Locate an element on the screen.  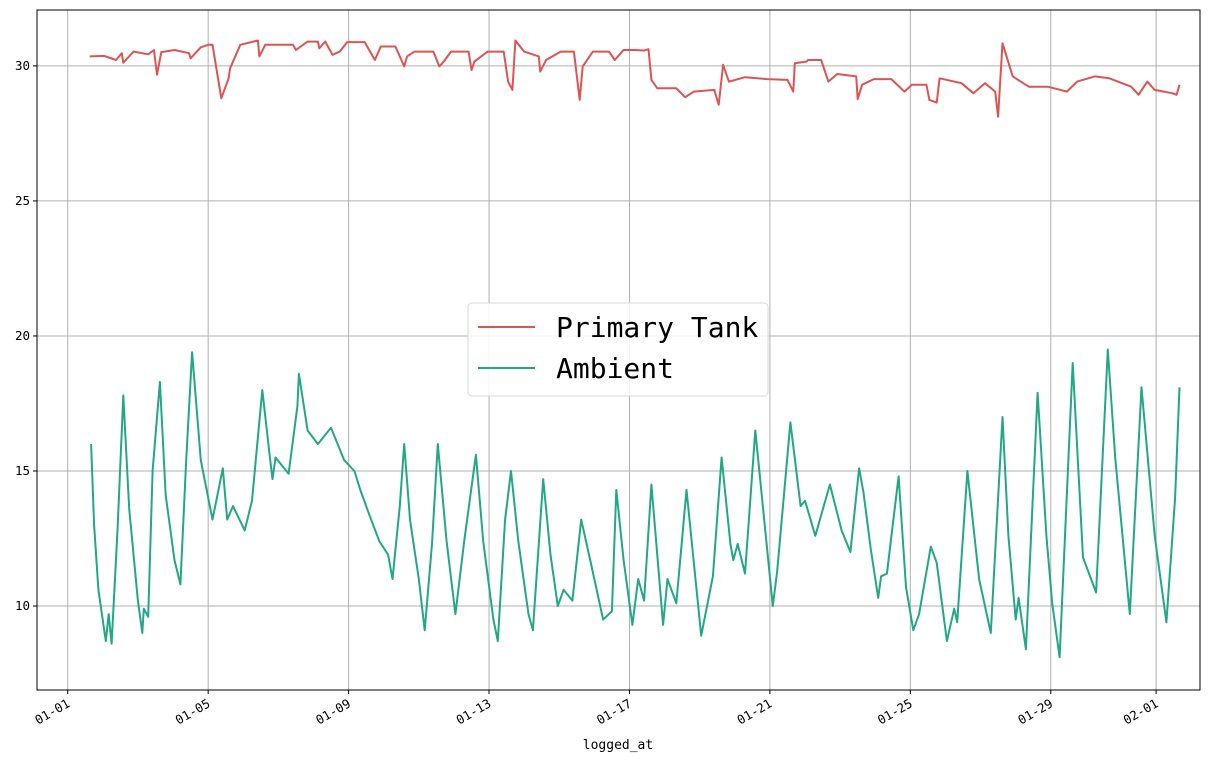
legend-box is located at coordinates (618, 349).